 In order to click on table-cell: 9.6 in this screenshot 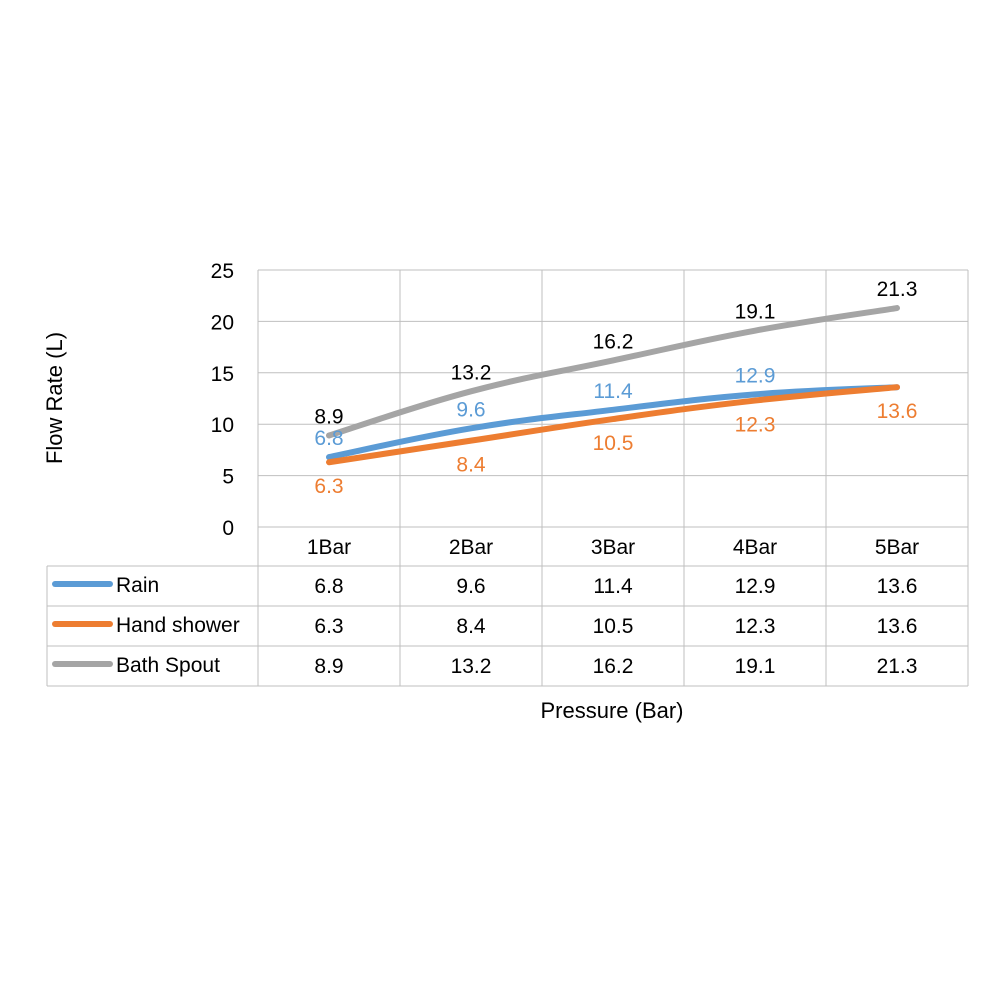, I will do `click(470, 586)`.